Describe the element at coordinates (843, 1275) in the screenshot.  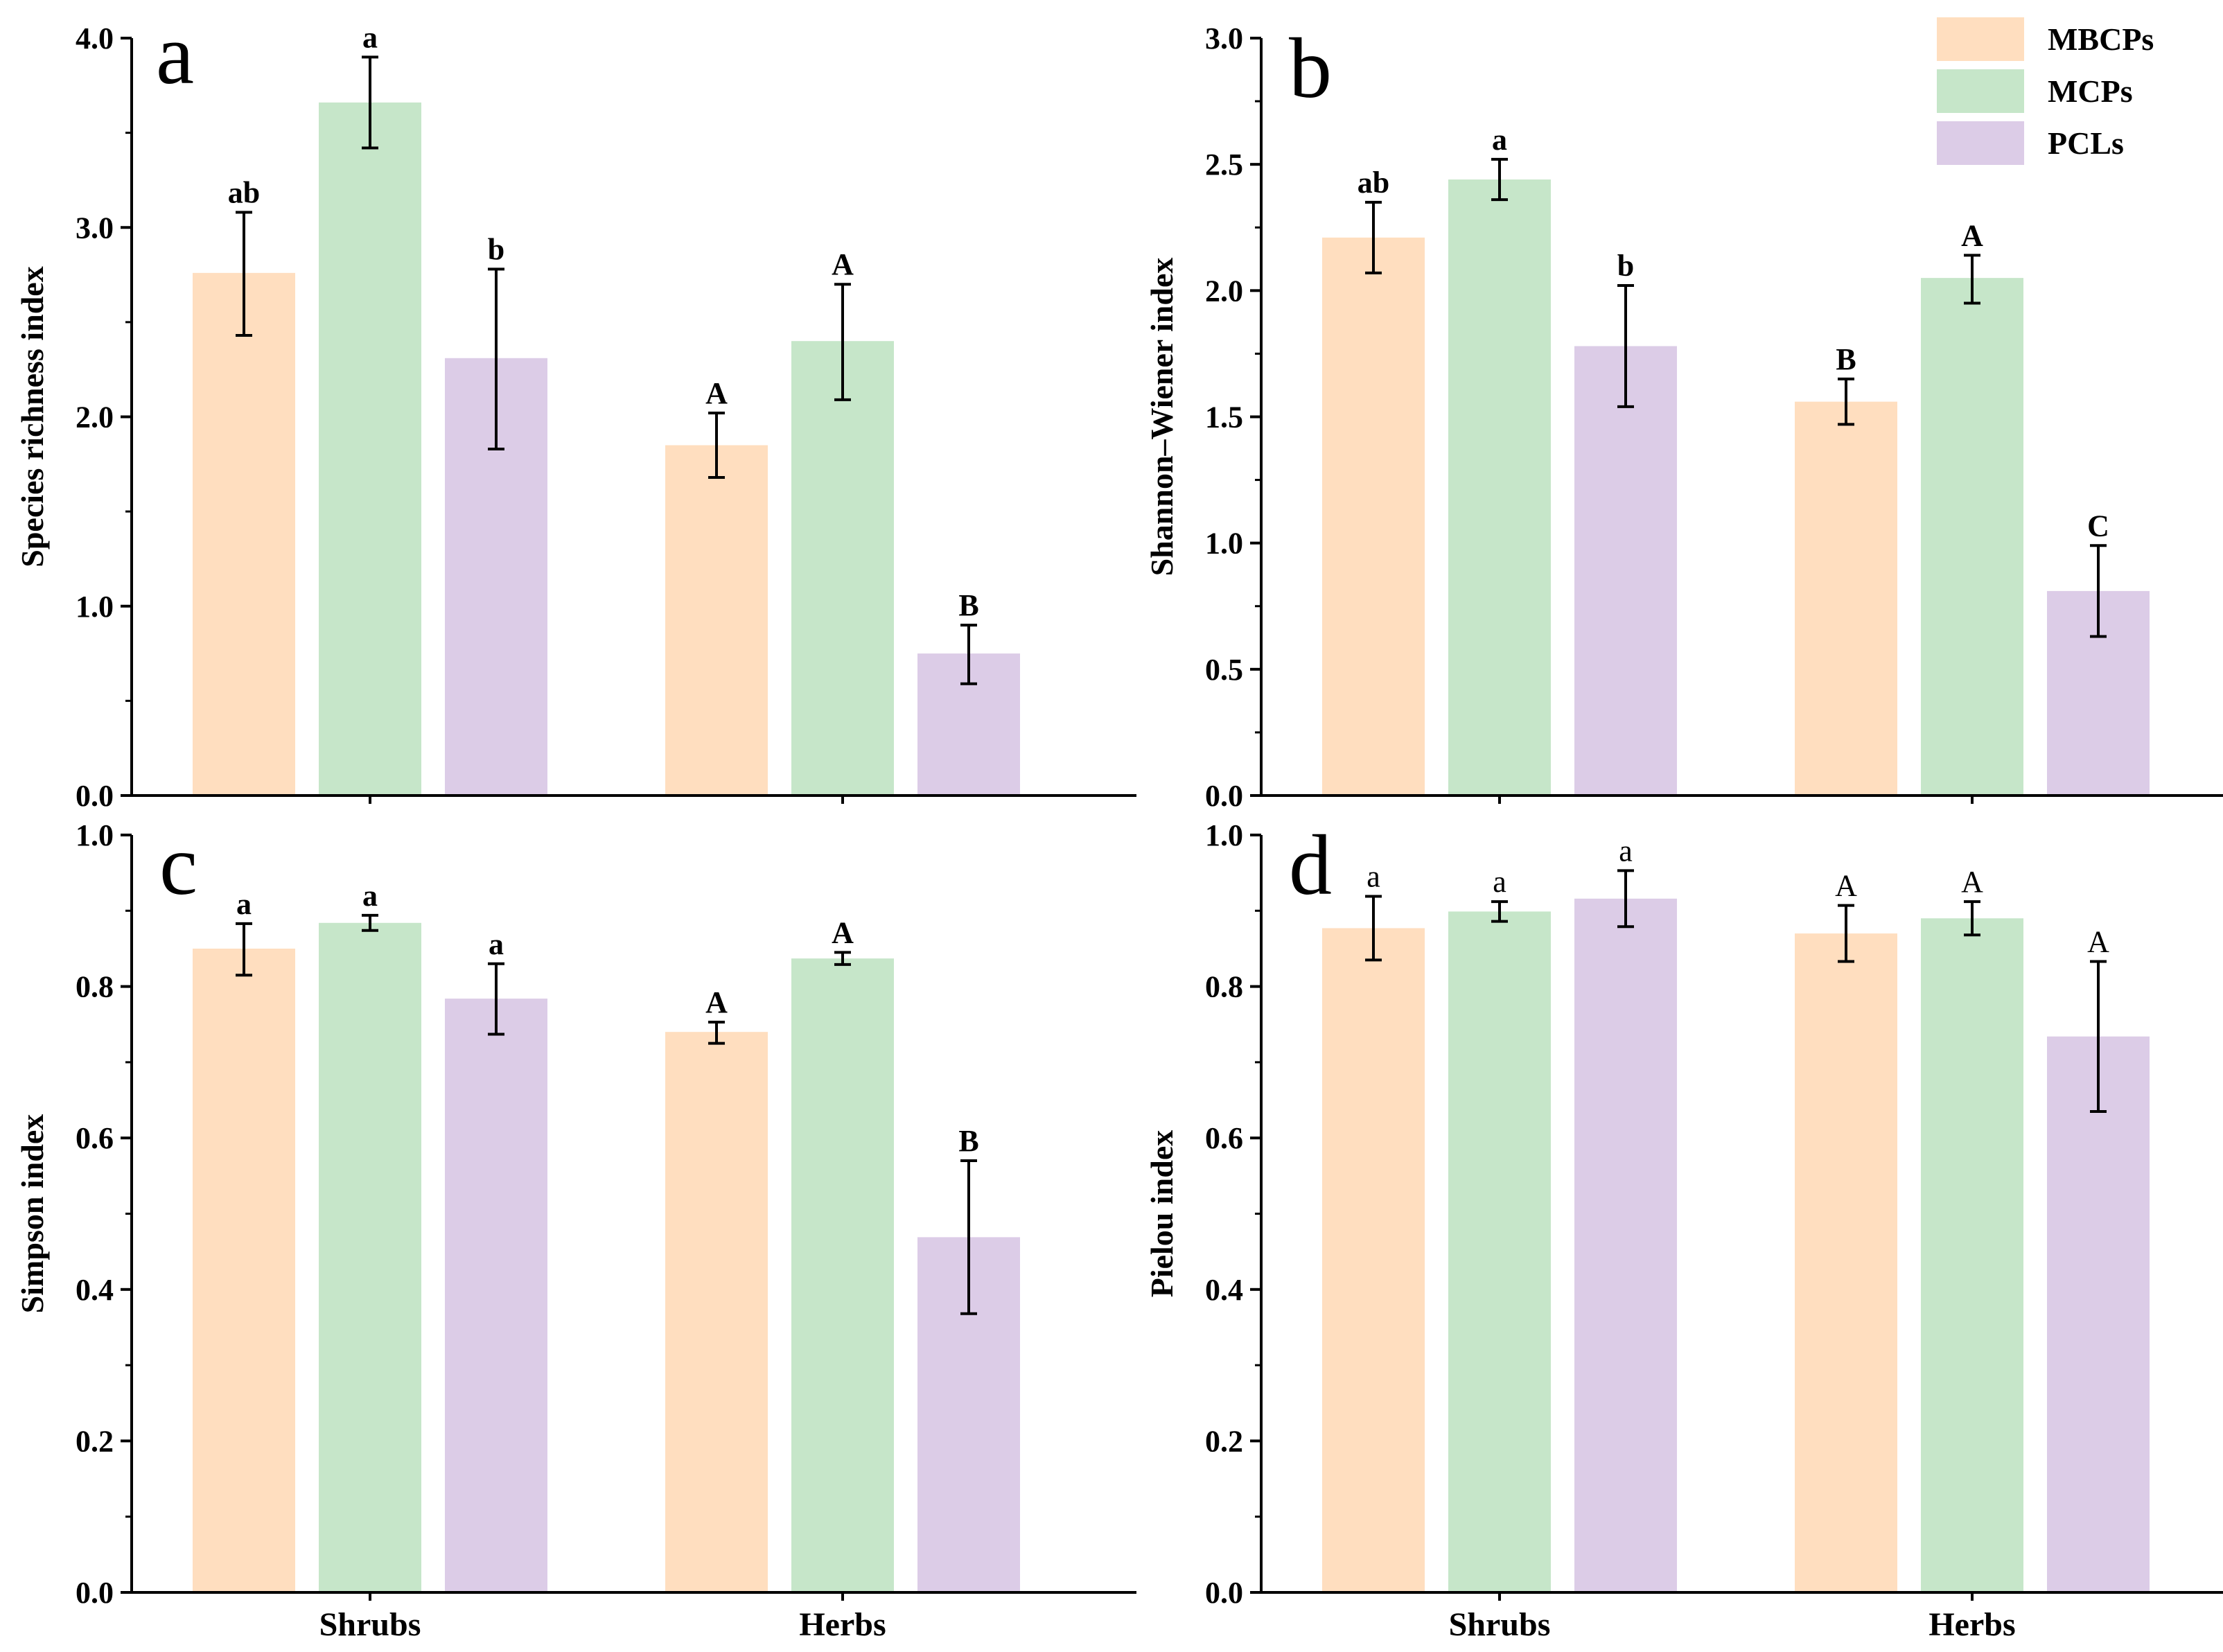
I see `bar-c-mcps-herbs` at that location.